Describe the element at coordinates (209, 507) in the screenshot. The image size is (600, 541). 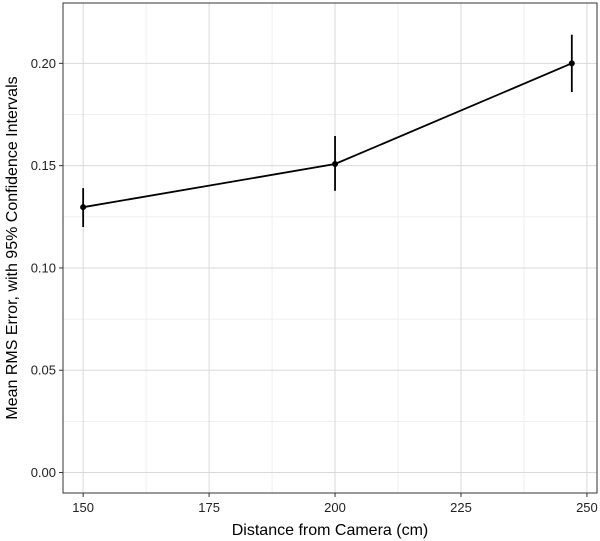
I see `x-tick-label: 175` at that location.